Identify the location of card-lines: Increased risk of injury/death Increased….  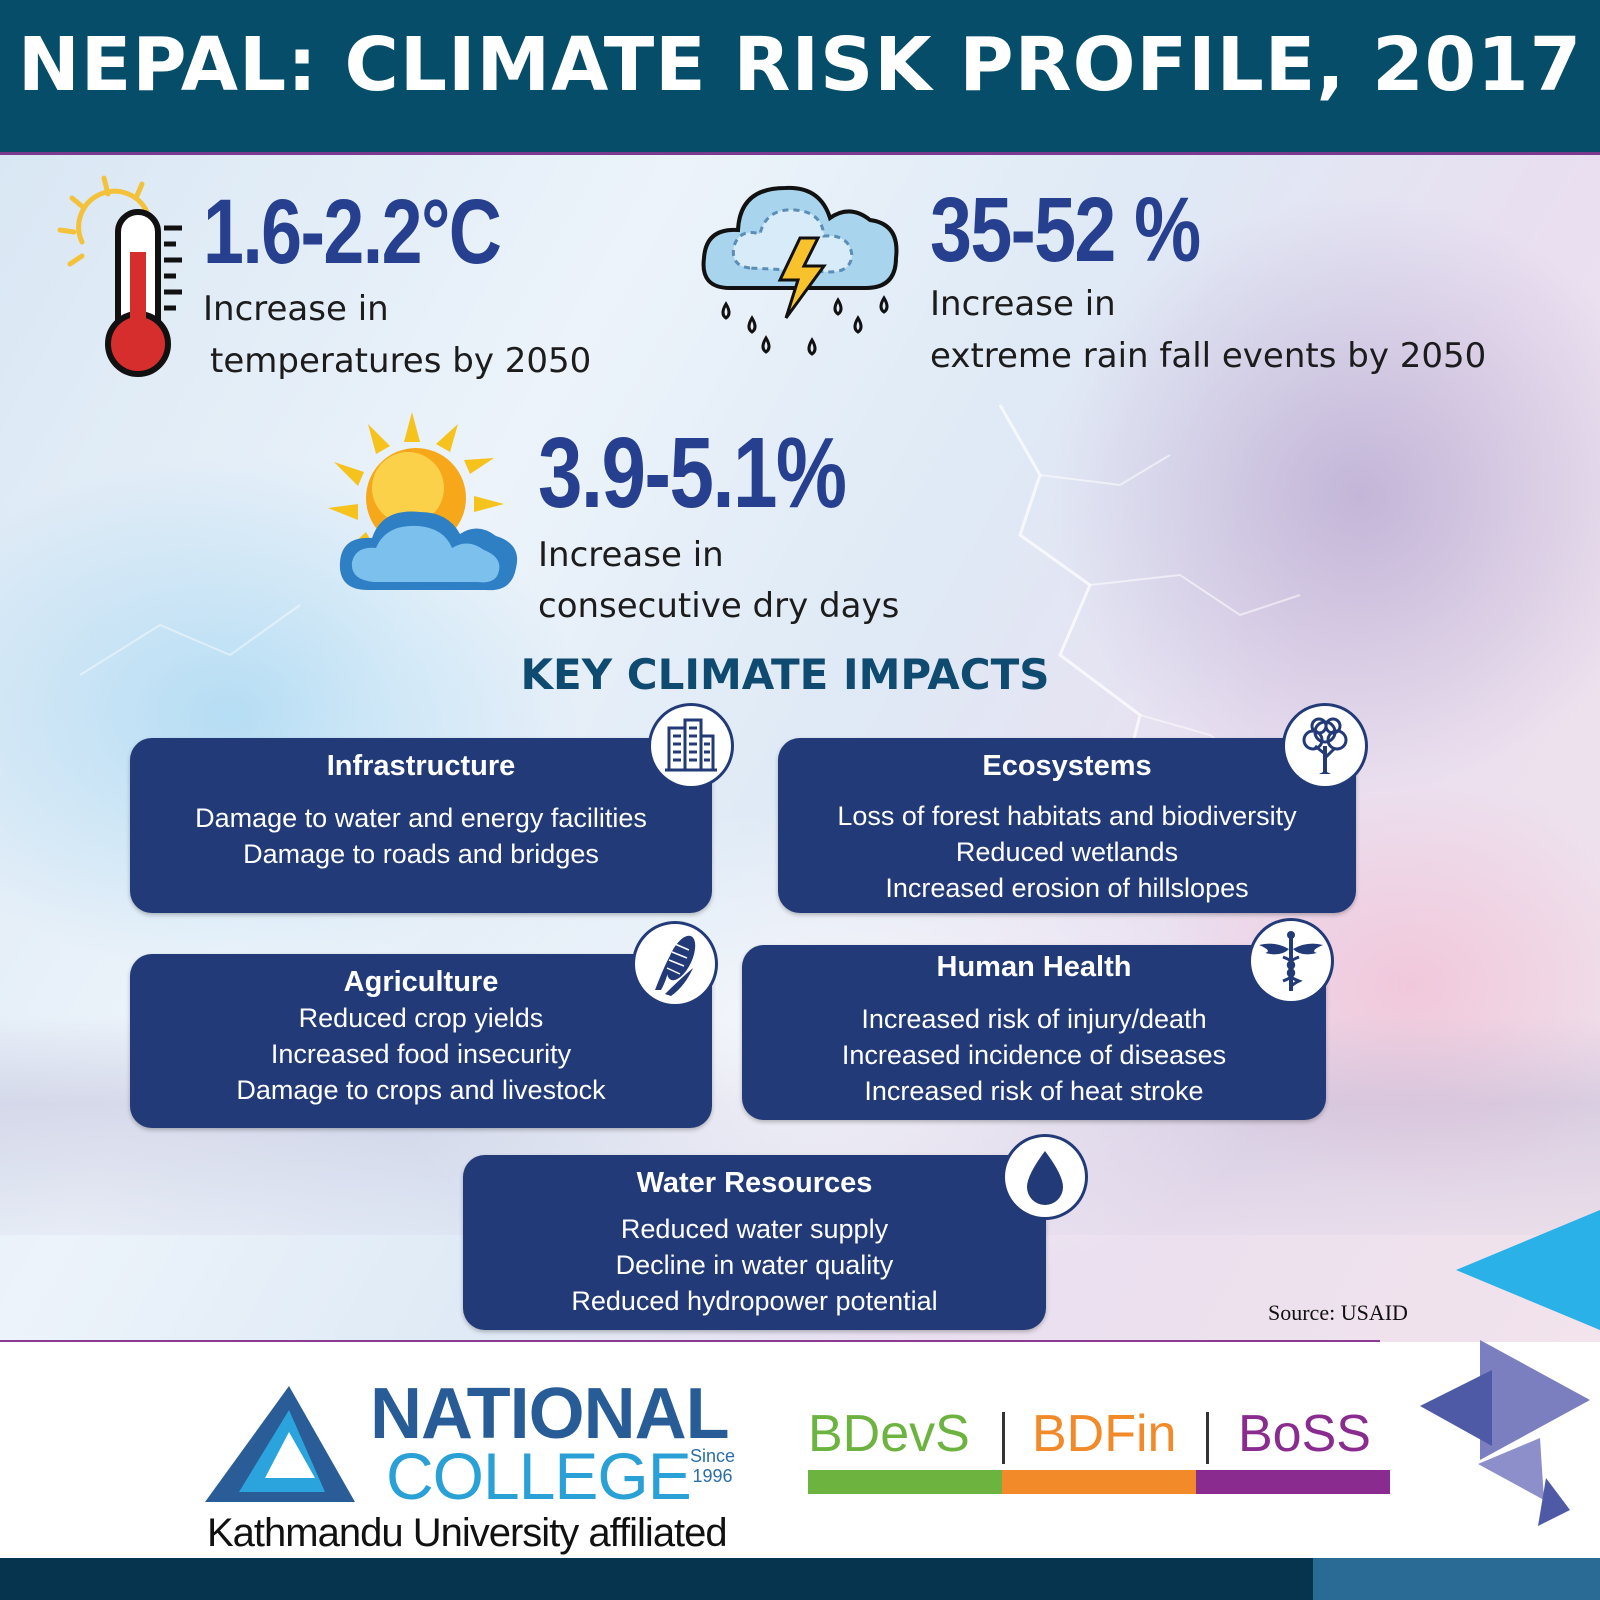
(1034, 1055).